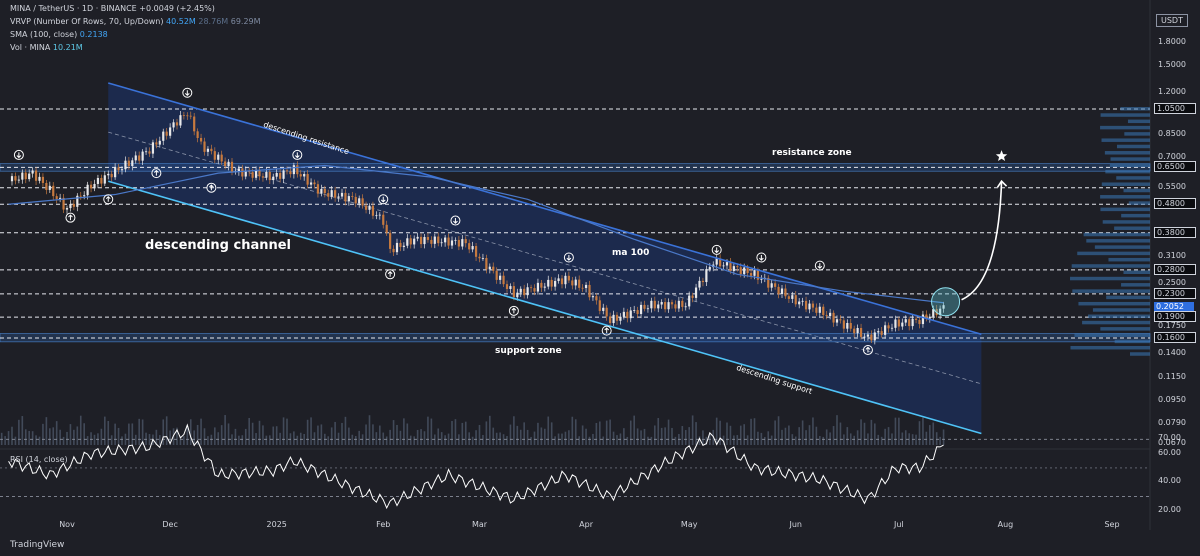 The width and height of the screenshot is (1200, 556). I want to click on currency-badge: USDT, so click(1172, 20).